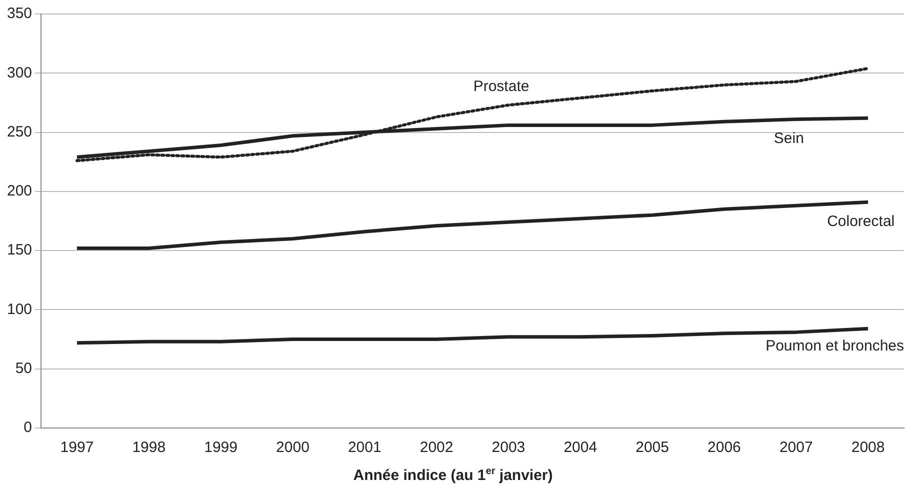 Image resolution: width=906 pixels, height=489 pixels. What do you see at coordinates (501, 86) in the screenshot?
I see `series-label: Prostate` at bounding box center [501, 86].